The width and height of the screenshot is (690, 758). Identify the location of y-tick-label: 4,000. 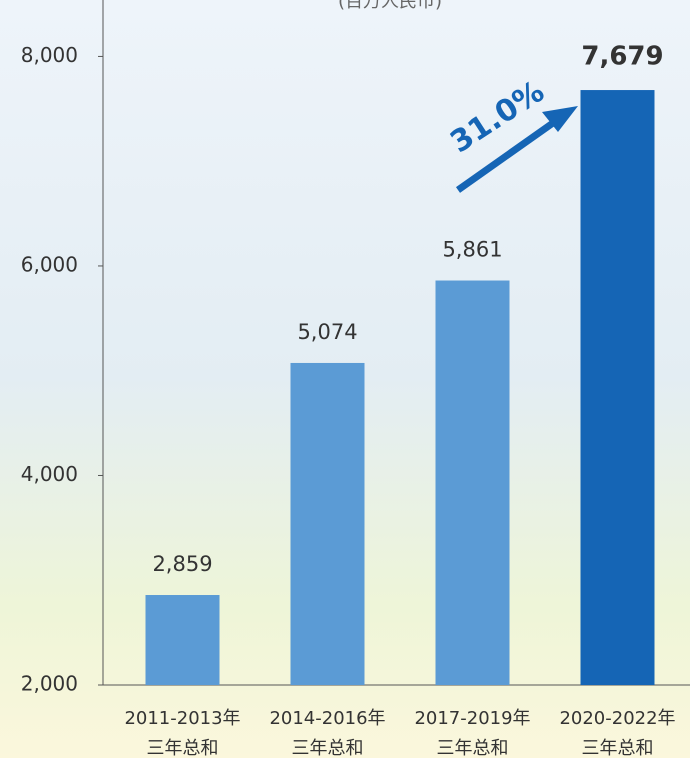
(49, 474).